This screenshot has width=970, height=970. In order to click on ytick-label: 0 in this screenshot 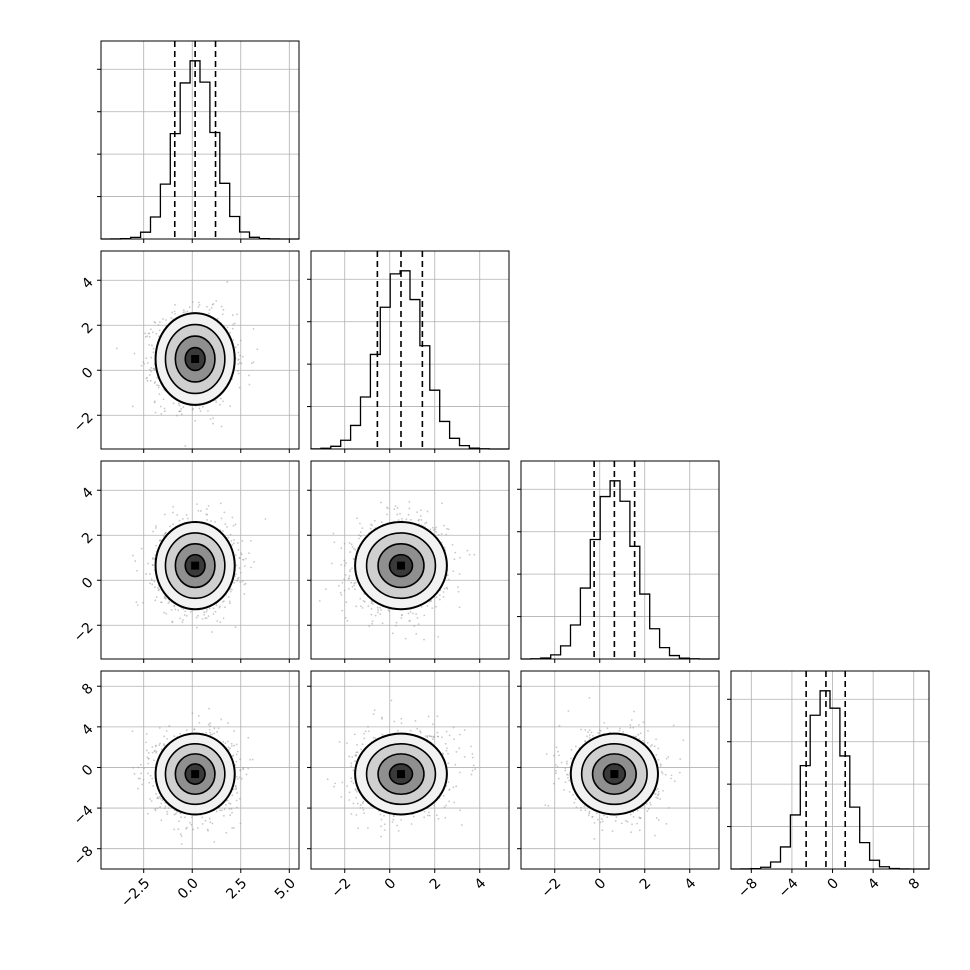, I will do `click(88, 584)`.